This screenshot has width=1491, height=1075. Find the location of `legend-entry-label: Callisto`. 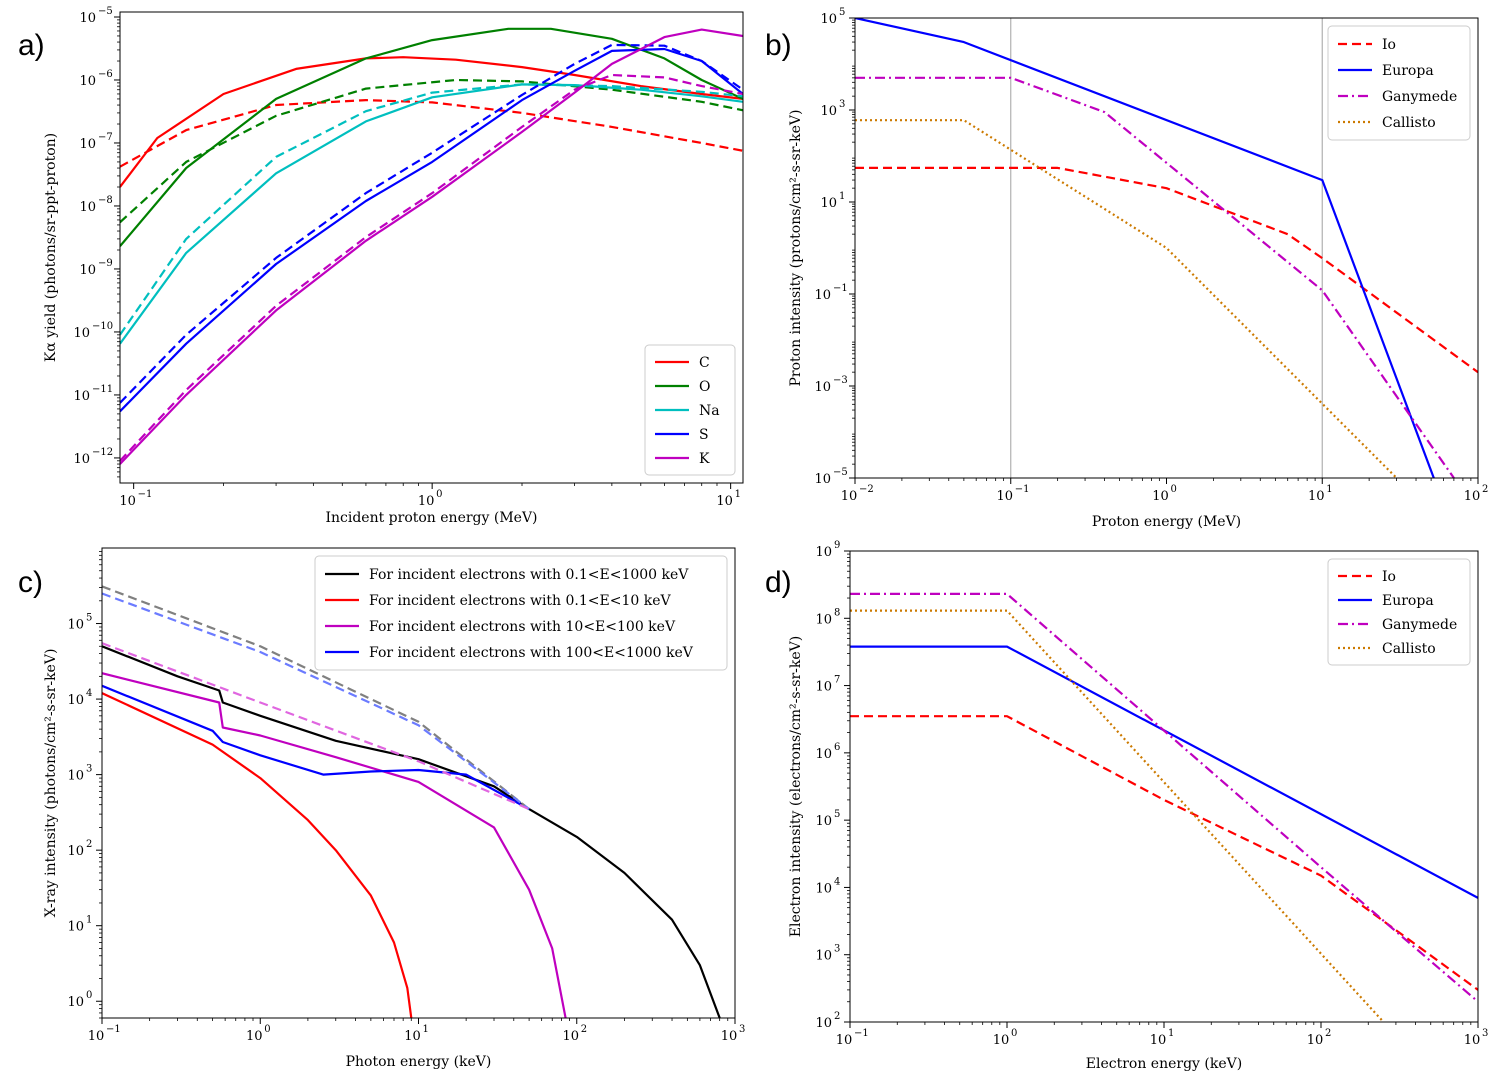

legend-entry-label: Callisto is located at coordinates (1409, 649).